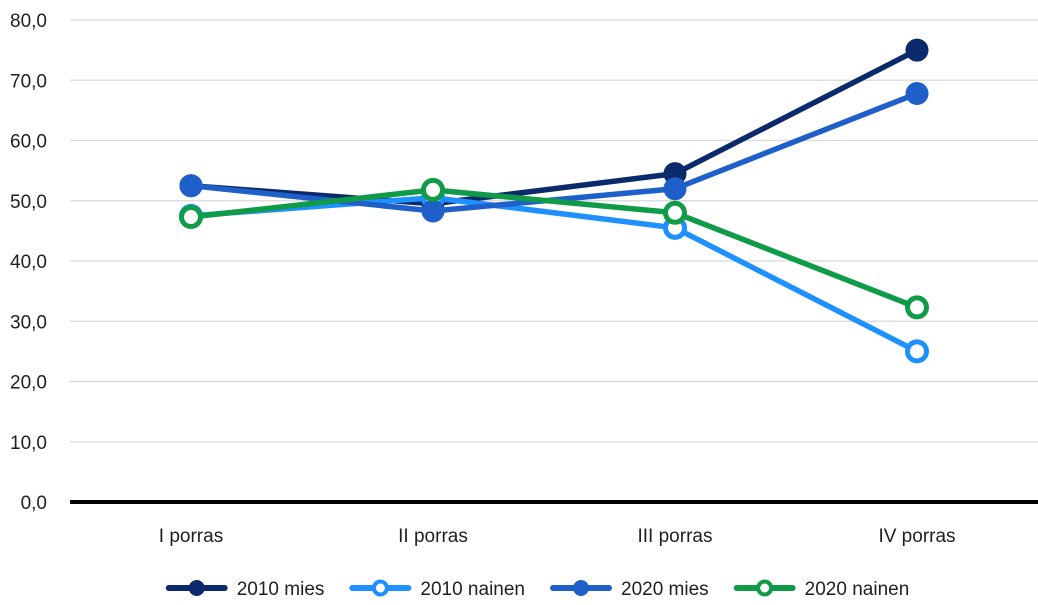 Image resolution: width=1038 pixels, height=605 pixels. I want to click on legend-item: 2020 nainen, so click(821, 589).